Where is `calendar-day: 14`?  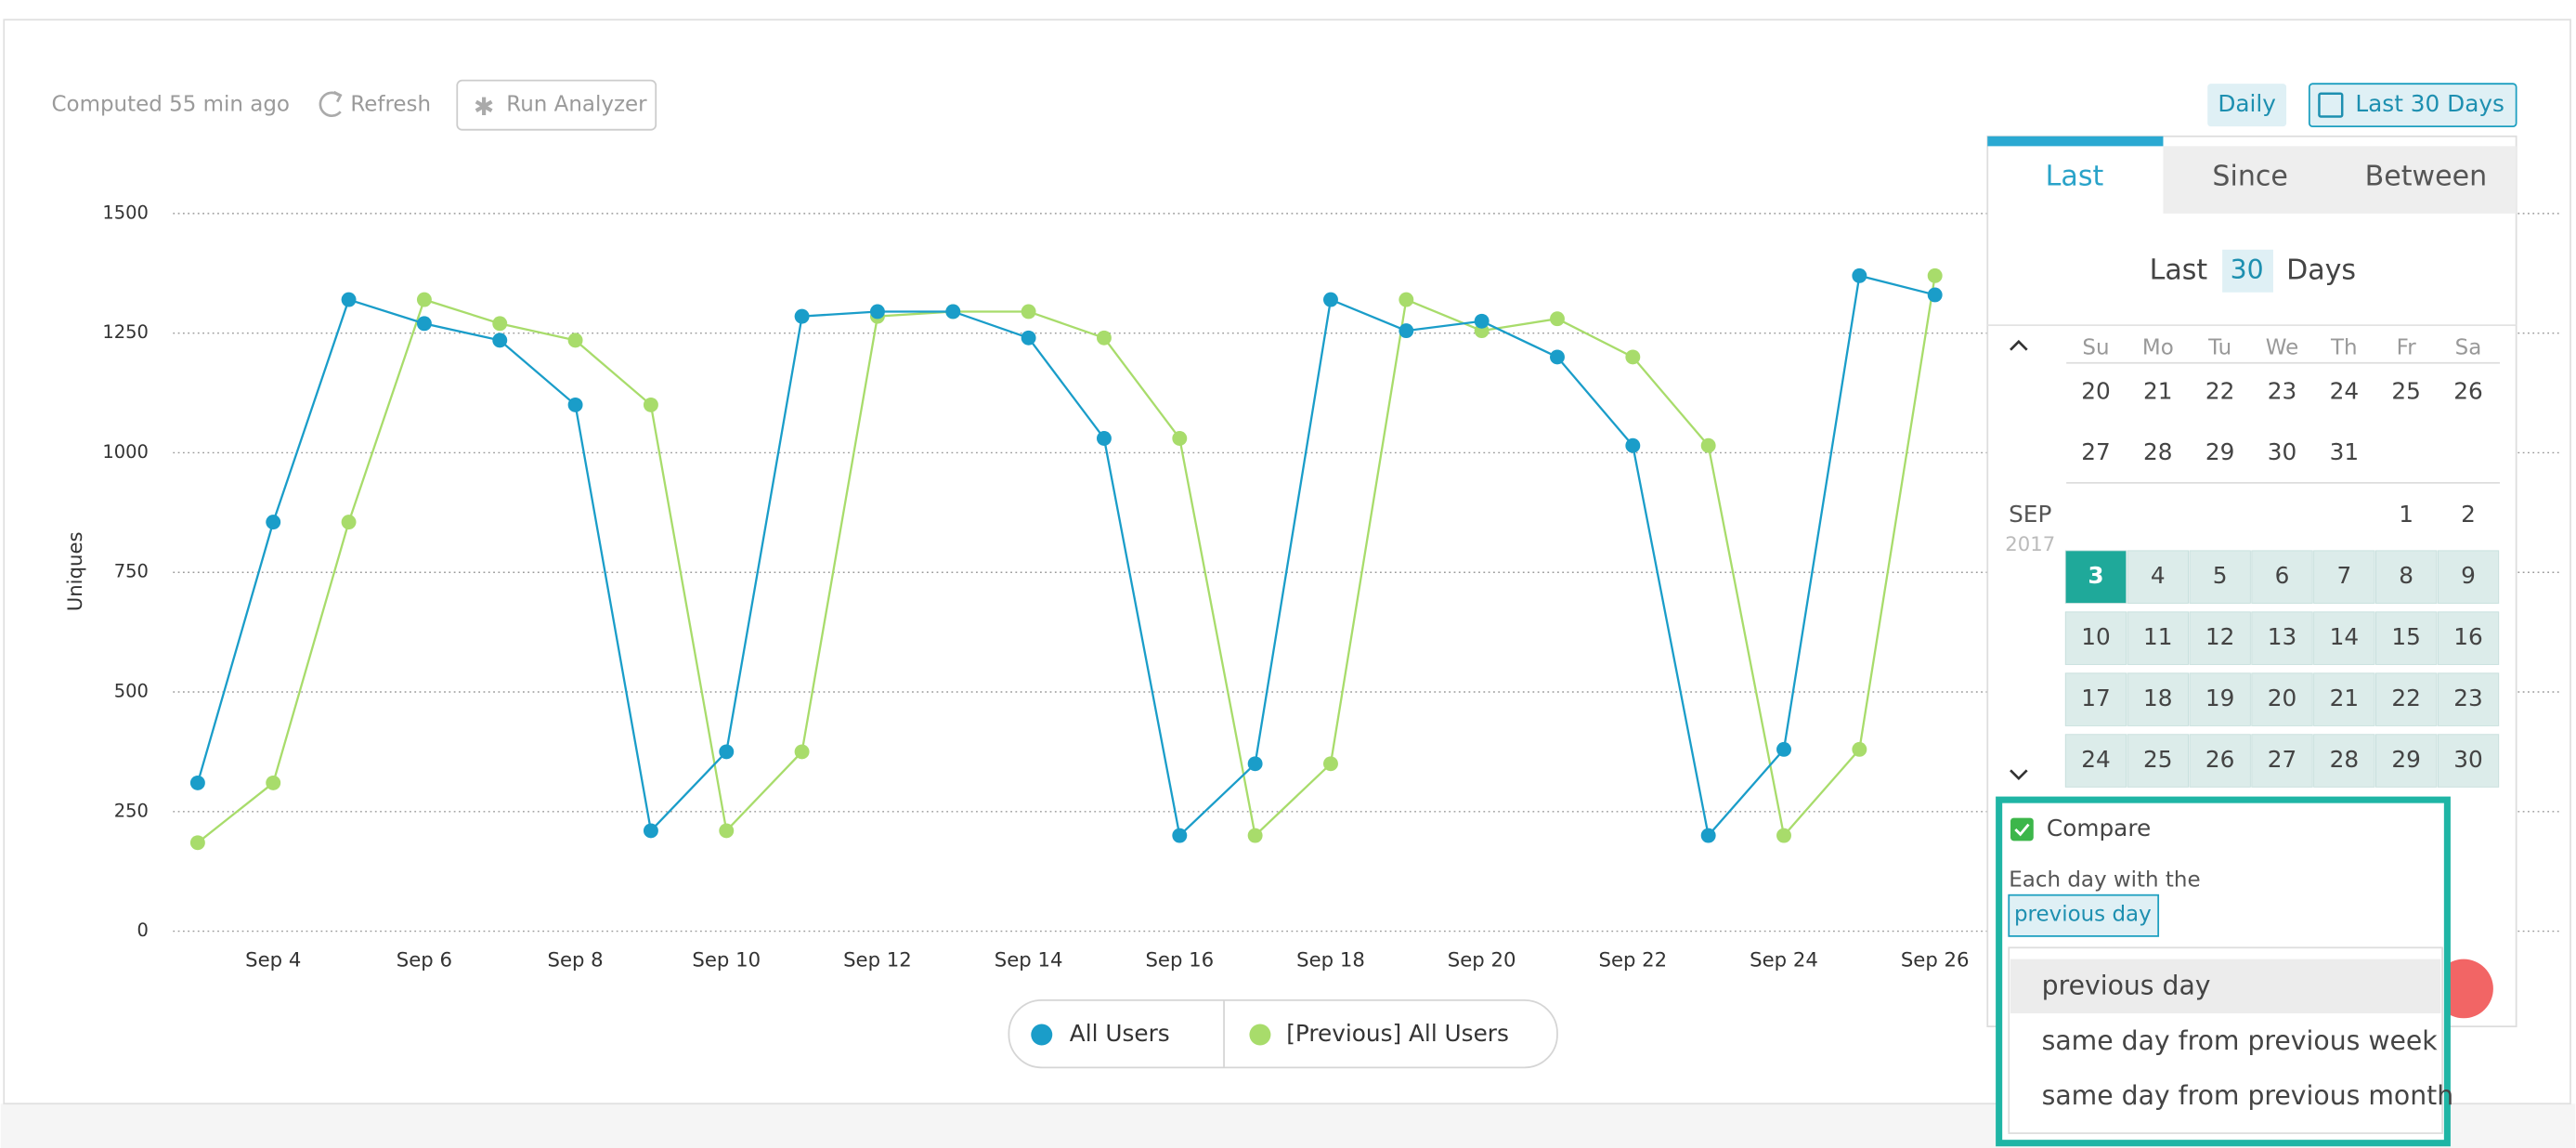
calendar-day: 14 is located at coordinates (2345, 636).